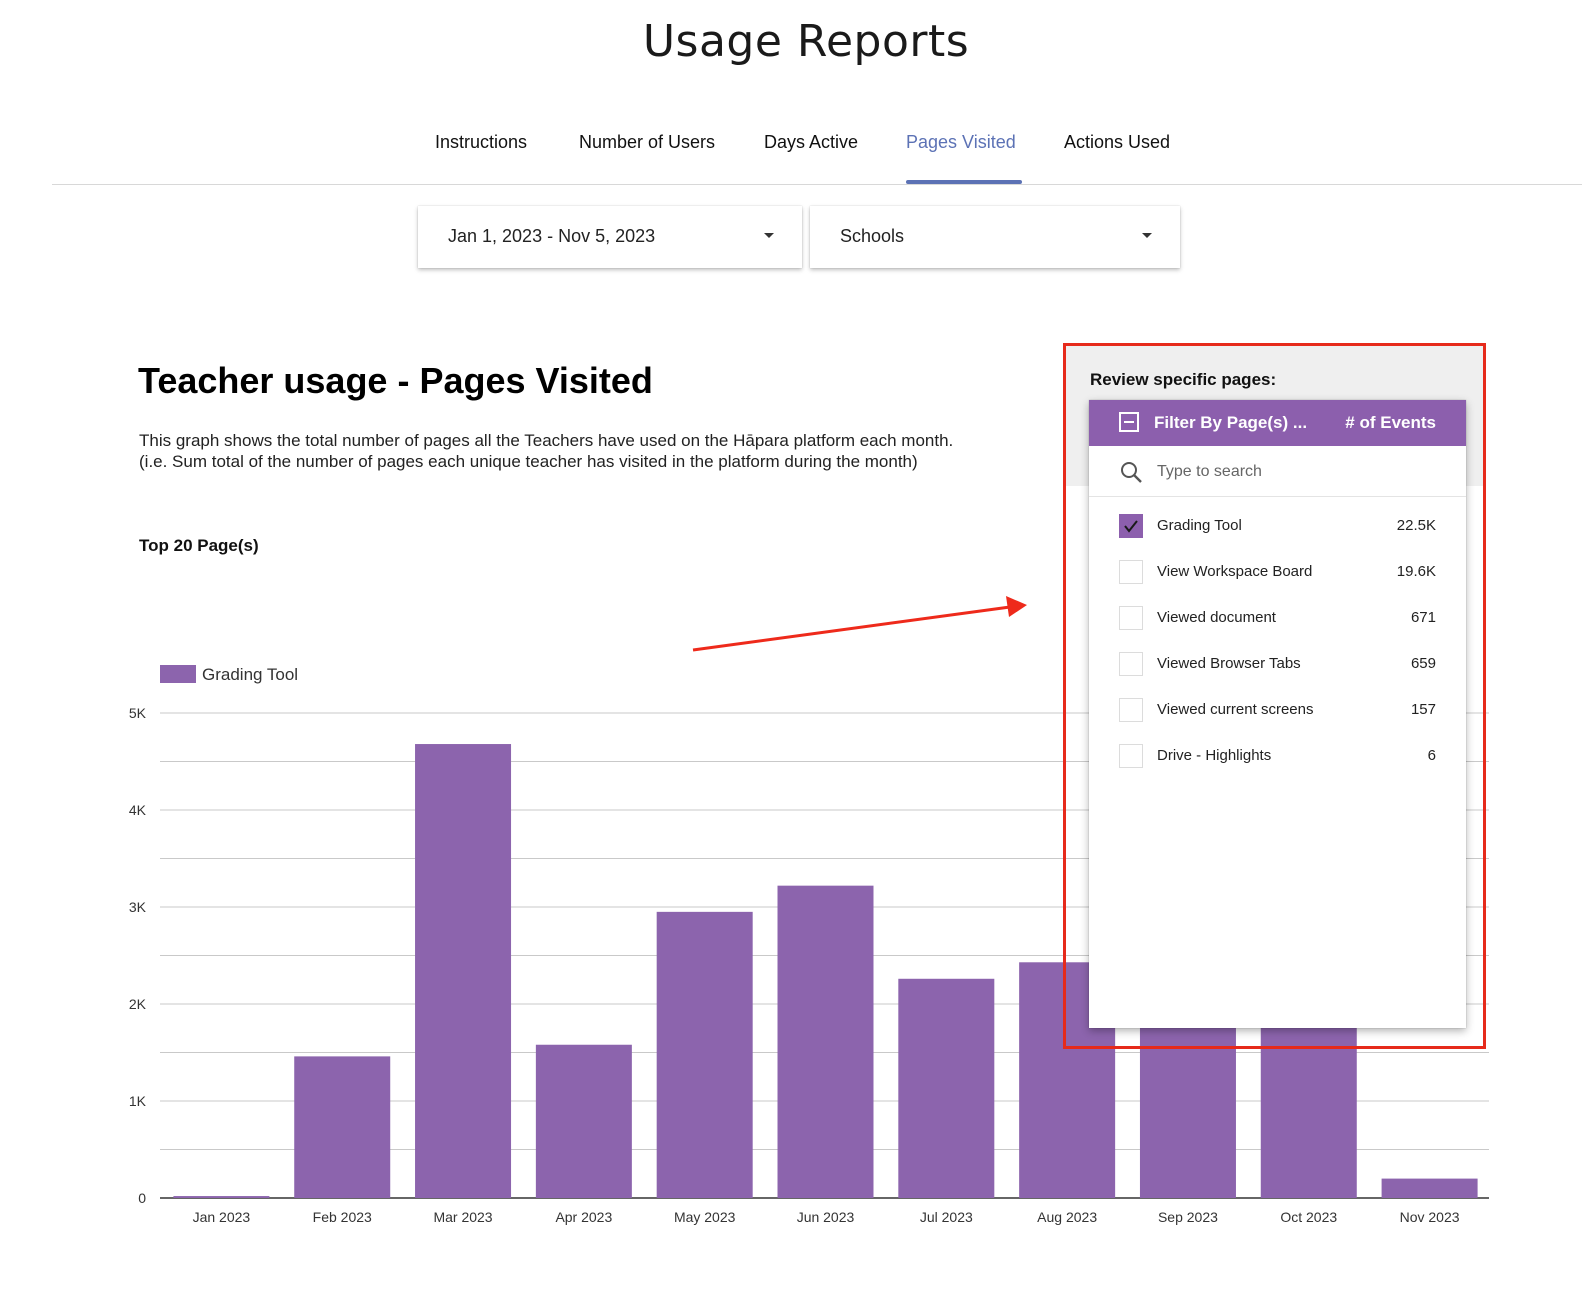 Image resolution: width=1582 pixels, height=1292 pixels. Describe the element at coordinates (1423, 617) in the screenshot. I see `filter-option-count: 671` at that location.